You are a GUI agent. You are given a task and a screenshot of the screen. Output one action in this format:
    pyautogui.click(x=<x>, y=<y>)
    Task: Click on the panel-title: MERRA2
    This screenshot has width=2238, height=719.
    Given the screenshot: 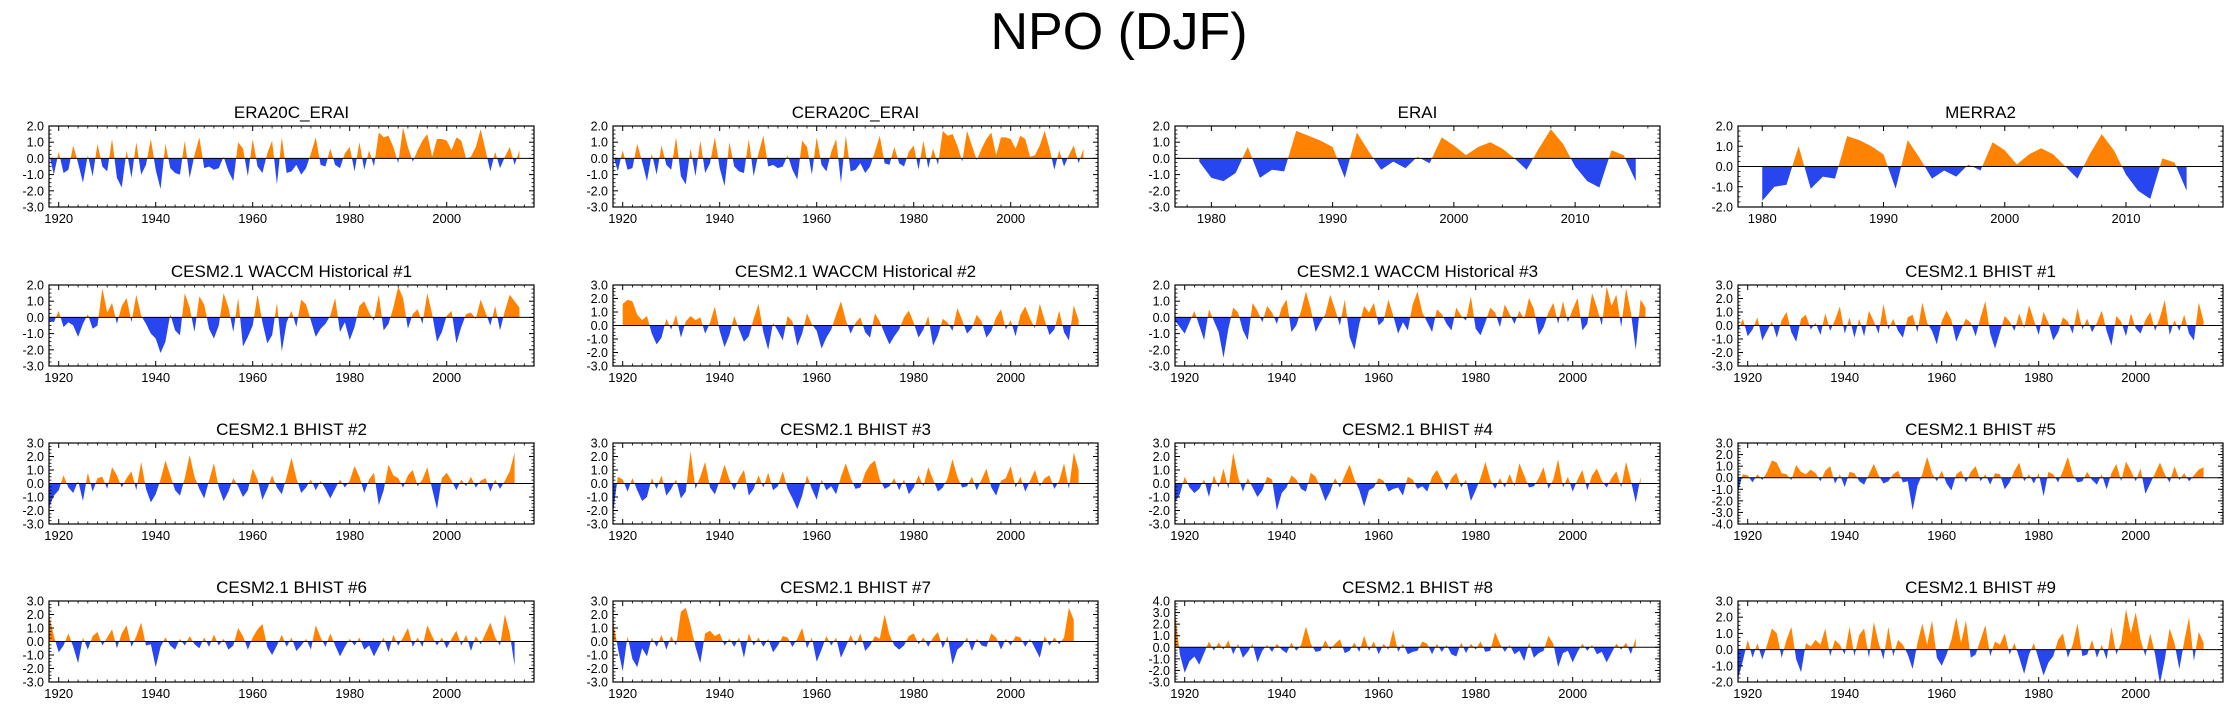 What is the action you would take?
    pyautogui.click(x=1980, y=112)
    